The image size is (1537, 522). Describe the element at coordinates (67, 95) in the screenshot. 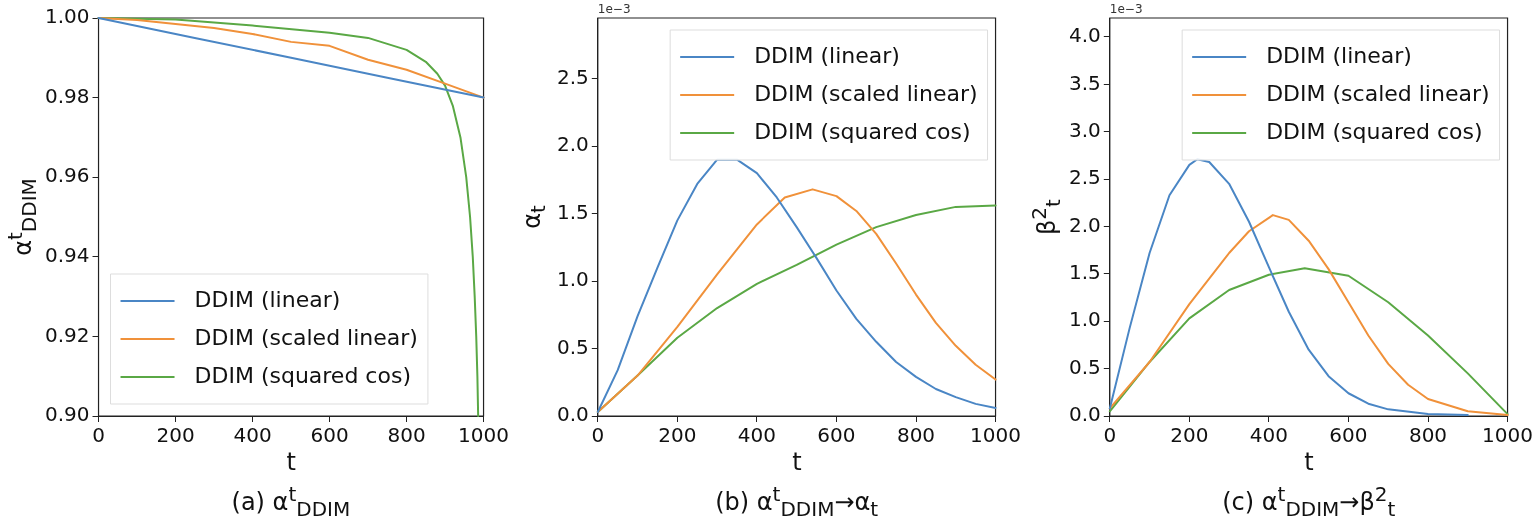

I see `y-tick-label: 0.98` at that location.